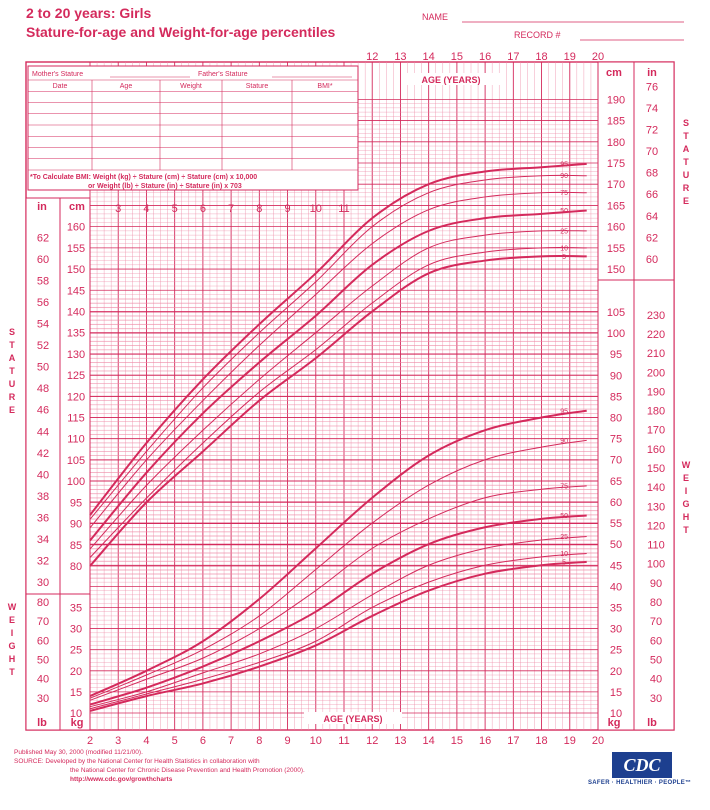 The height and width of the screenshot is (810, 710). I want to click on weight-axis-title-left: E, so click(12, 620).